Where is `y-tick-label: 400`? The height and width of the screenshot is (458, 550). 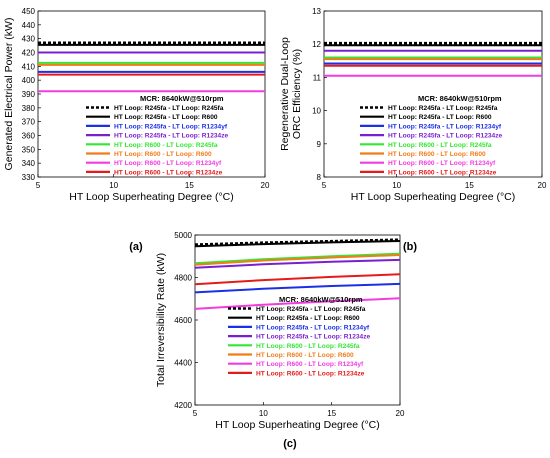 y-tick-label: 400 is located at coordinates (29, 80).